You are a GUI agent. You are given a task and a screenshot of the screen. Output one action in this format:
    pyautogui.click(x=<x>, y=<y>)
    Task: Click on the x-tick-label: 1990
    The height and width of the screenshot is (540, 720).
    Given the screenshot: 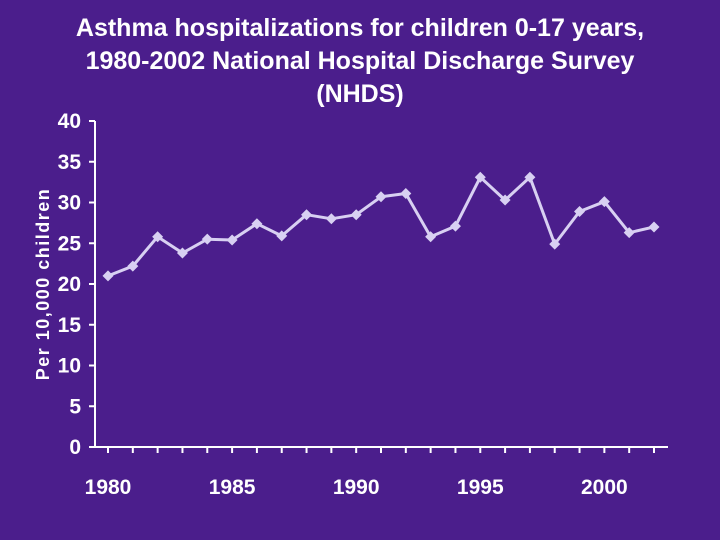 What is the action you would take?
    pyautogui.click(x=356, y=487)
    